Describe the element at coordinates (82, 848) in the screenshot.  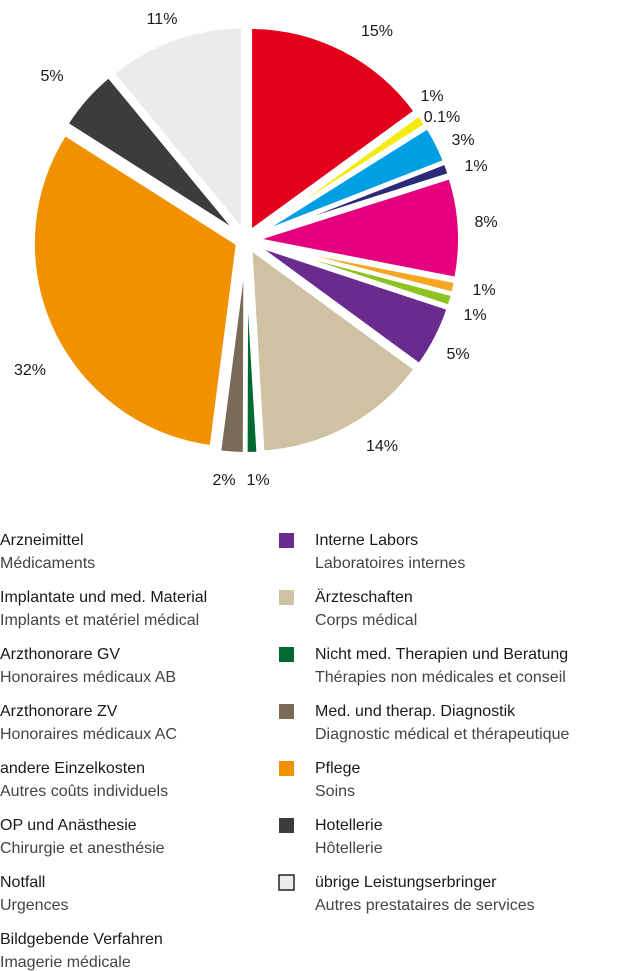
I see `legend-sublabel: Chirurgie et anesthésie` at that location.